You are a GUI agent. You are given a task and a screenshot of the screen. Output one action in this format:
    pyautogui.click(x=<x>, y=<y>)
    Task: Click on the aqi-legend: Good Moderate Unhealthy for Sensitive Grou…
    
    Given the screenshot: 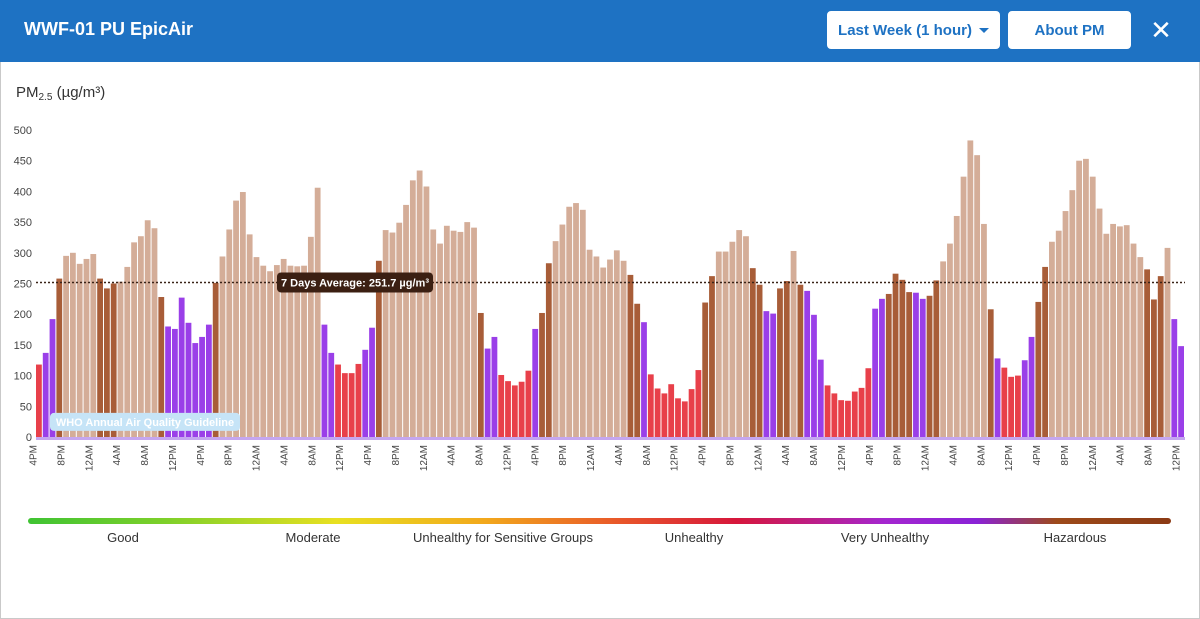 What is the action you would take?
    pyautogui.click(x=599, y=540)
    